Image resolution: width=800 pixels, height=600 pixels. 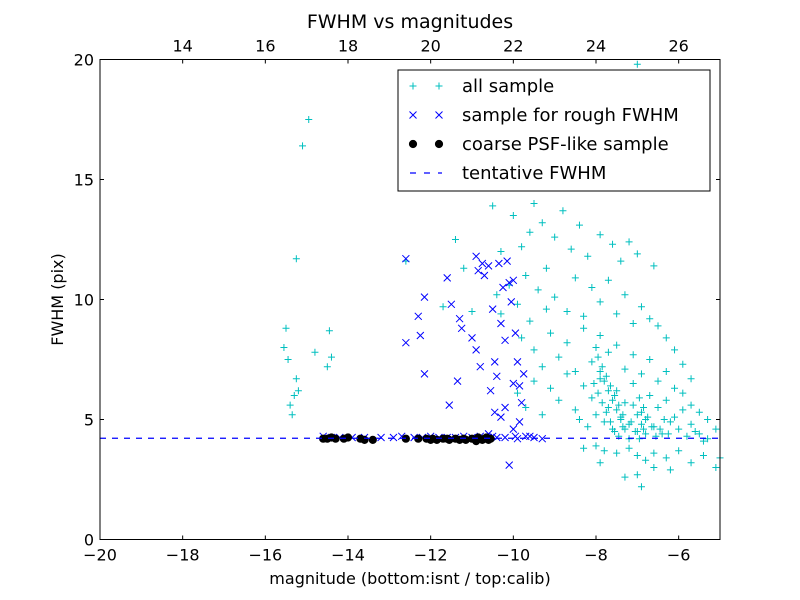 What do you see at coordinates (265, 555) in the screenshot?
I see `x-tick-label: −16` at bounding box center [265, 555].